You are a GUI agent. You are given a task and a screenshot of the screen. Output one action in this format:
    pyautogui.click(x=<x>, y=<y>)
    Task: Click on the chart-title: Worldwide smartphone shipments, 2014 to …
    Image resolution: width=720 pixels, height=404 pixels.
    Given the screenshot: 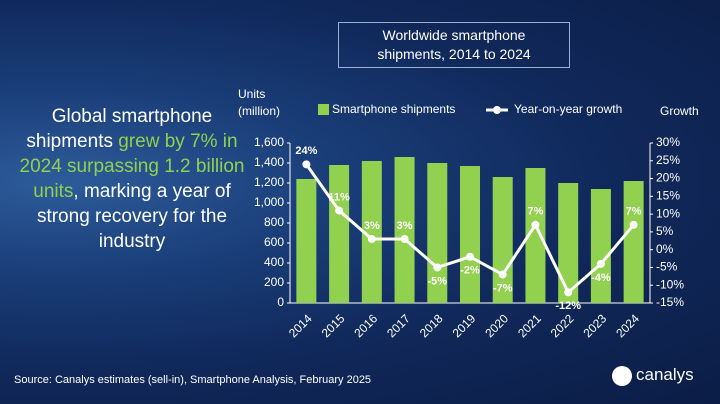 What is the action you would take?
    pyautogui.click(x=454, y=45)
    